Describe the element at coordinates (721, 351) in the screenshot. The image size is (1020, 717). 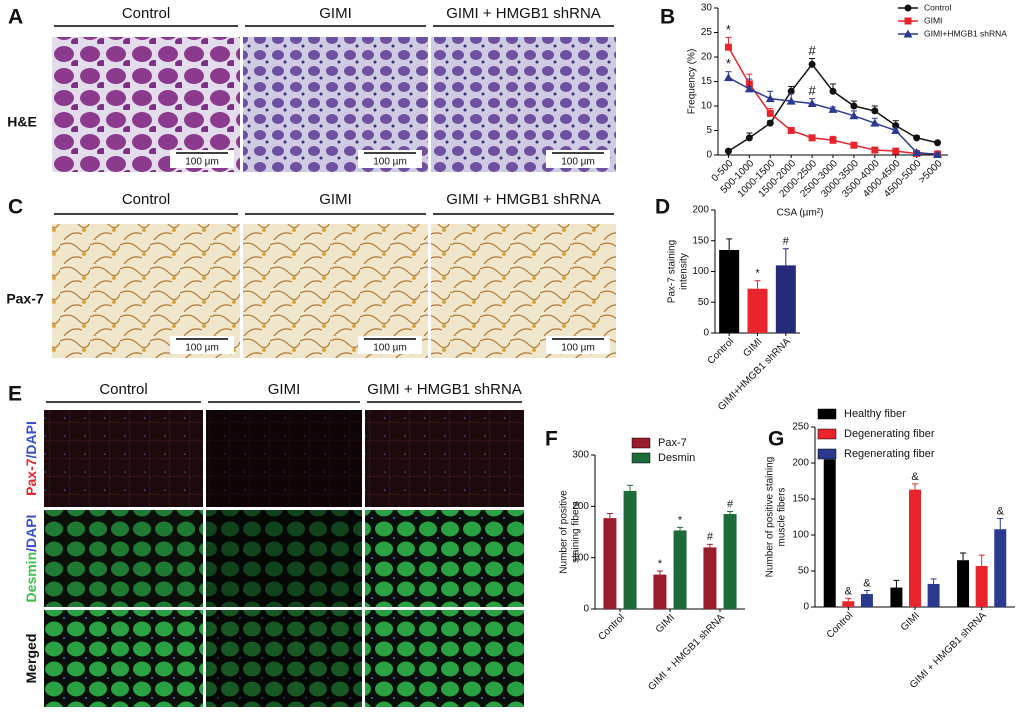
I see `x-tick-label: Control` at that location.